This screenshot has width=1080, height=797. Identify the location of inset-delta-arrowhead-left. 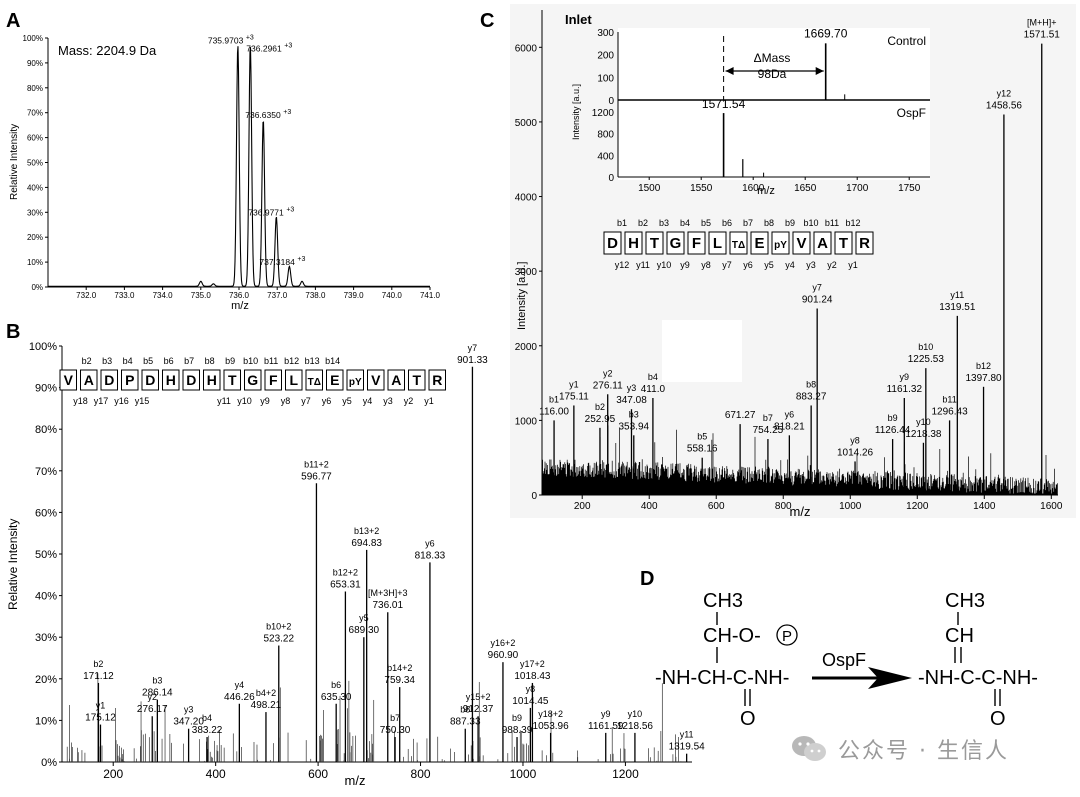
(729, 71).